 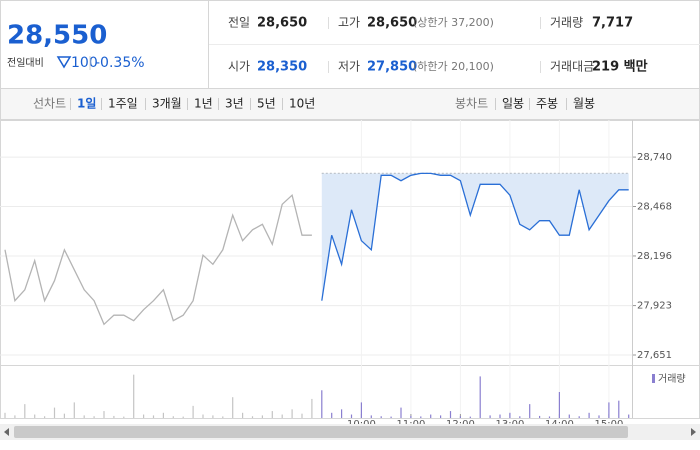 I want to click on stat-label: 저가, so click(x=349, y=67).